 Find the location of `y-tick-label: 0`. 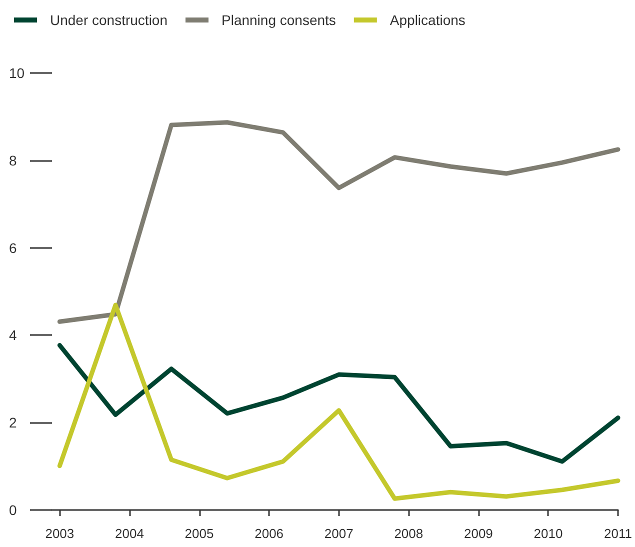

y-tick-label: 0 is located at coordinates (13, 510).